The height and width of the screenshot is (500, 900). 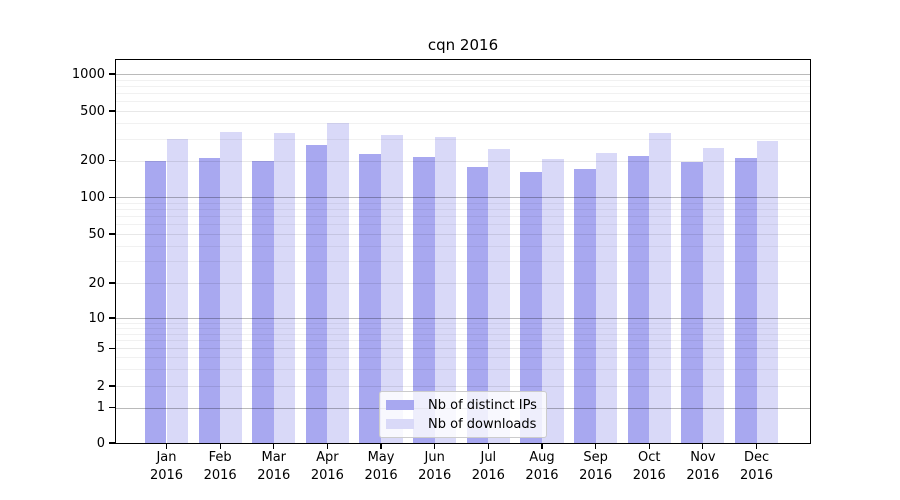 What do you see at coordinates (756, 466) in the screenshot?
I see `x-tick-label-dec: Dec 2016` at bounding box center [756, 466].